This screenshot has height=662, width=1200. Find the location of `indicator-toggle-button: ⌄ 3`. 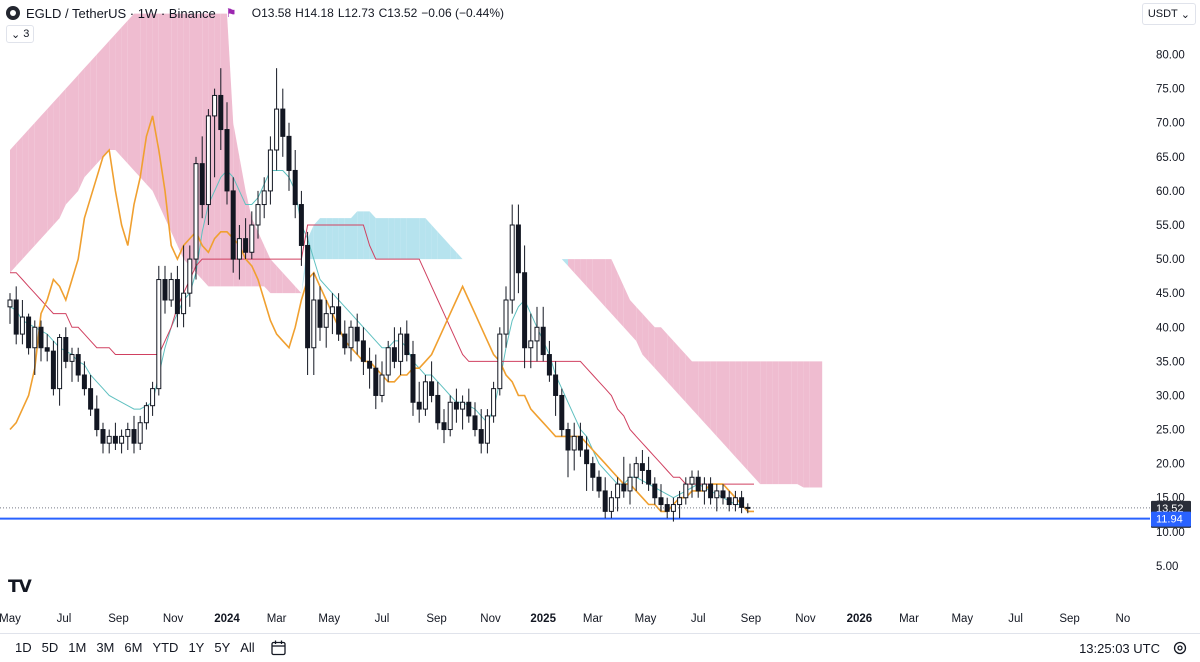

indicator-toggle-button: ⌄ 3 is located at coordinates (20, 34).